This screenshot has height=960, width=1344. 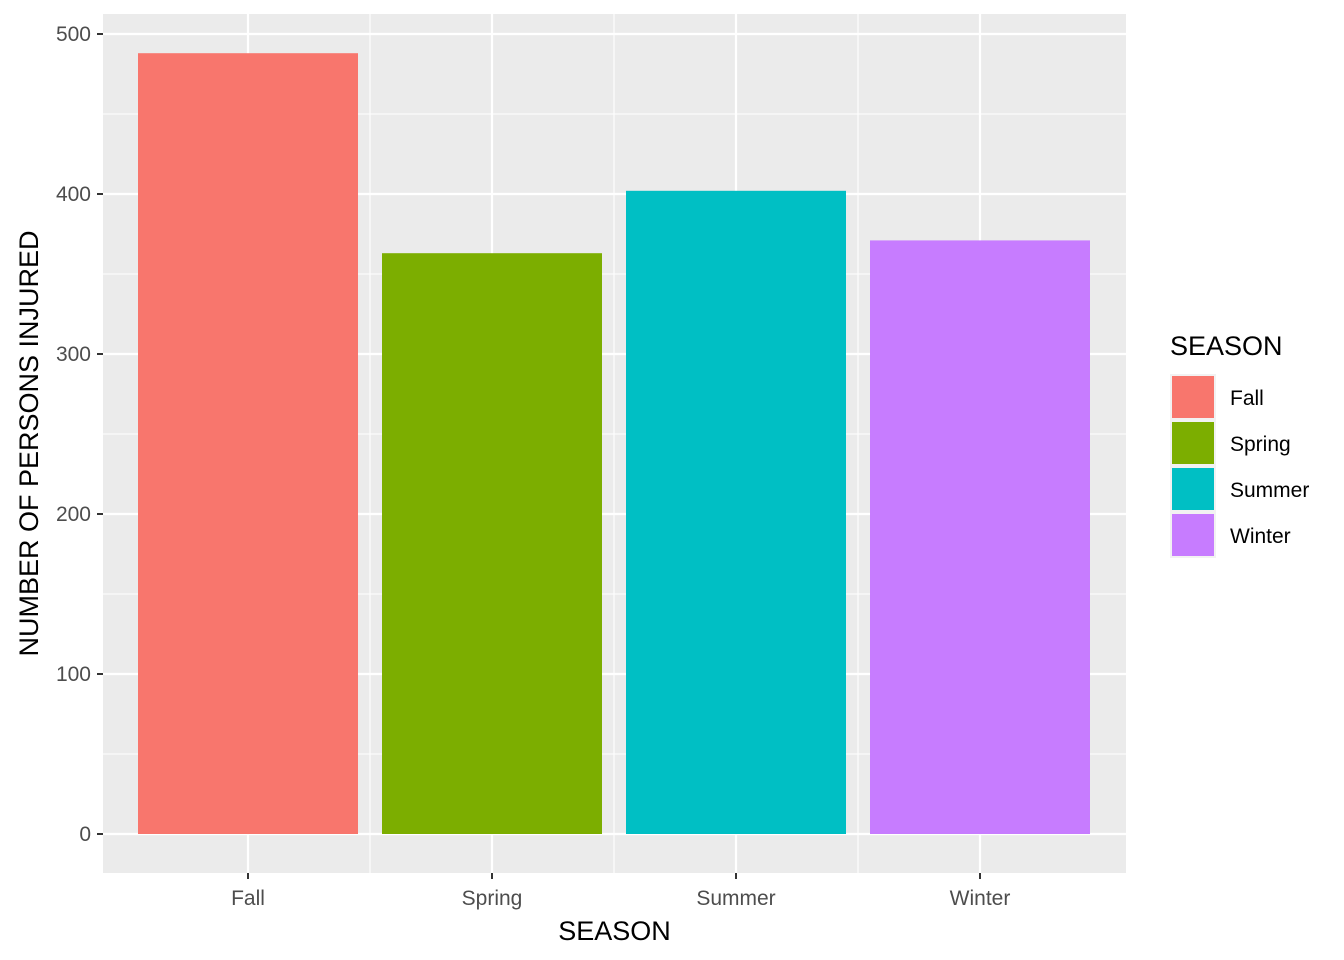 I want to click on legend-label-spring: Spring, so click(x=1260, y=444).